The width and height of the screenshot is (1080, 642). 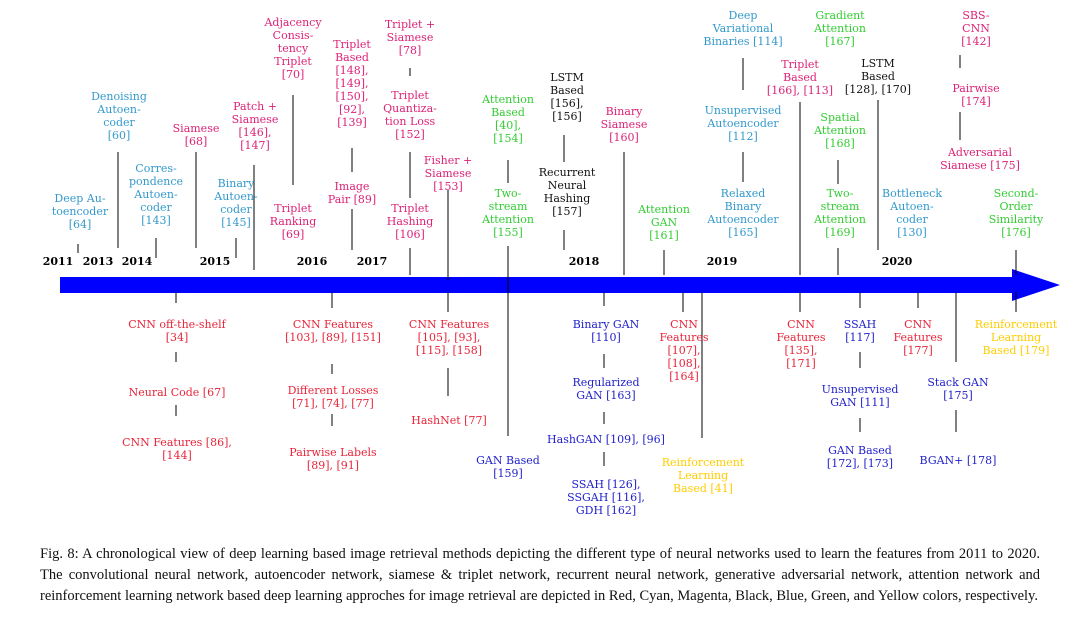 What do you see at coordinates (137, 261) in the screenshot?
I see `year-label: 2014` at bounding box center [137, 261].